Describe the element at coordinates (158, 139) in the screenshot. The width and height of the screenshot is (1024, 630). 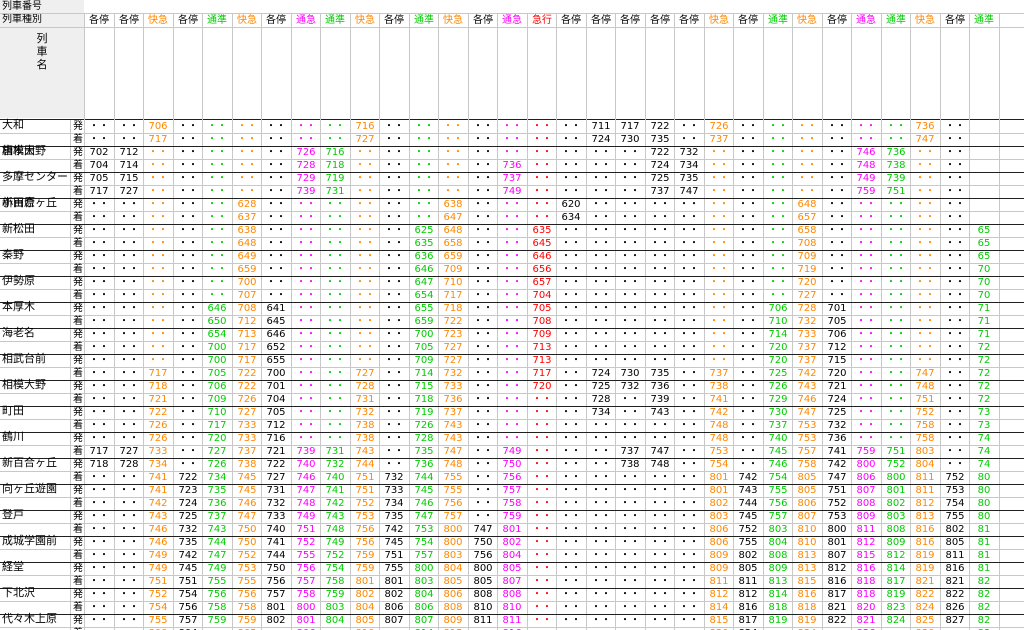
I see `time-cell: 717` at that location.